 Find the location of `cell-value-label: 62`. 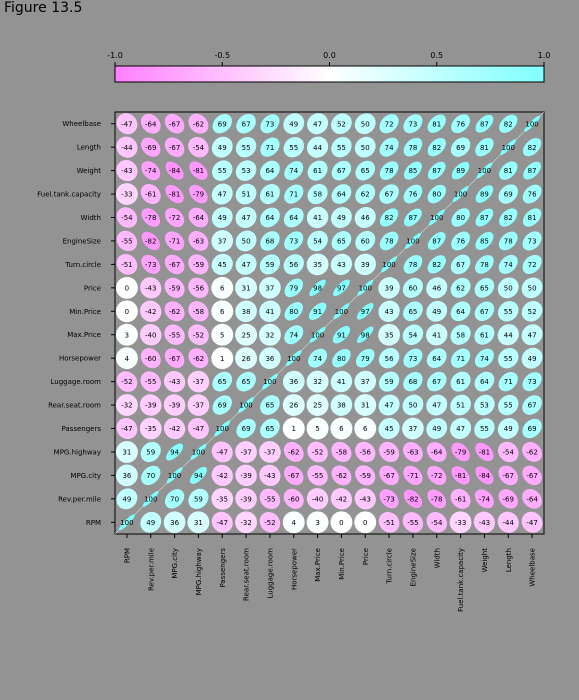

cell-value-label: 62 is located at coordinates (365, 195).